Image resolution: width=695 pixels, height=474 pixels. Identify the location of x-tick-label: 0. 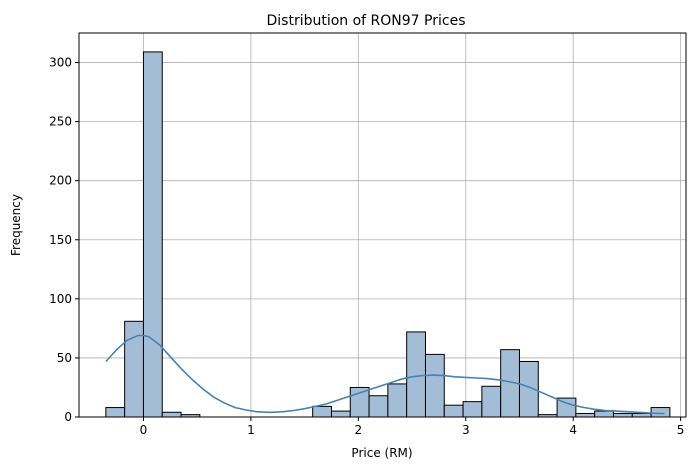
(144, 430).